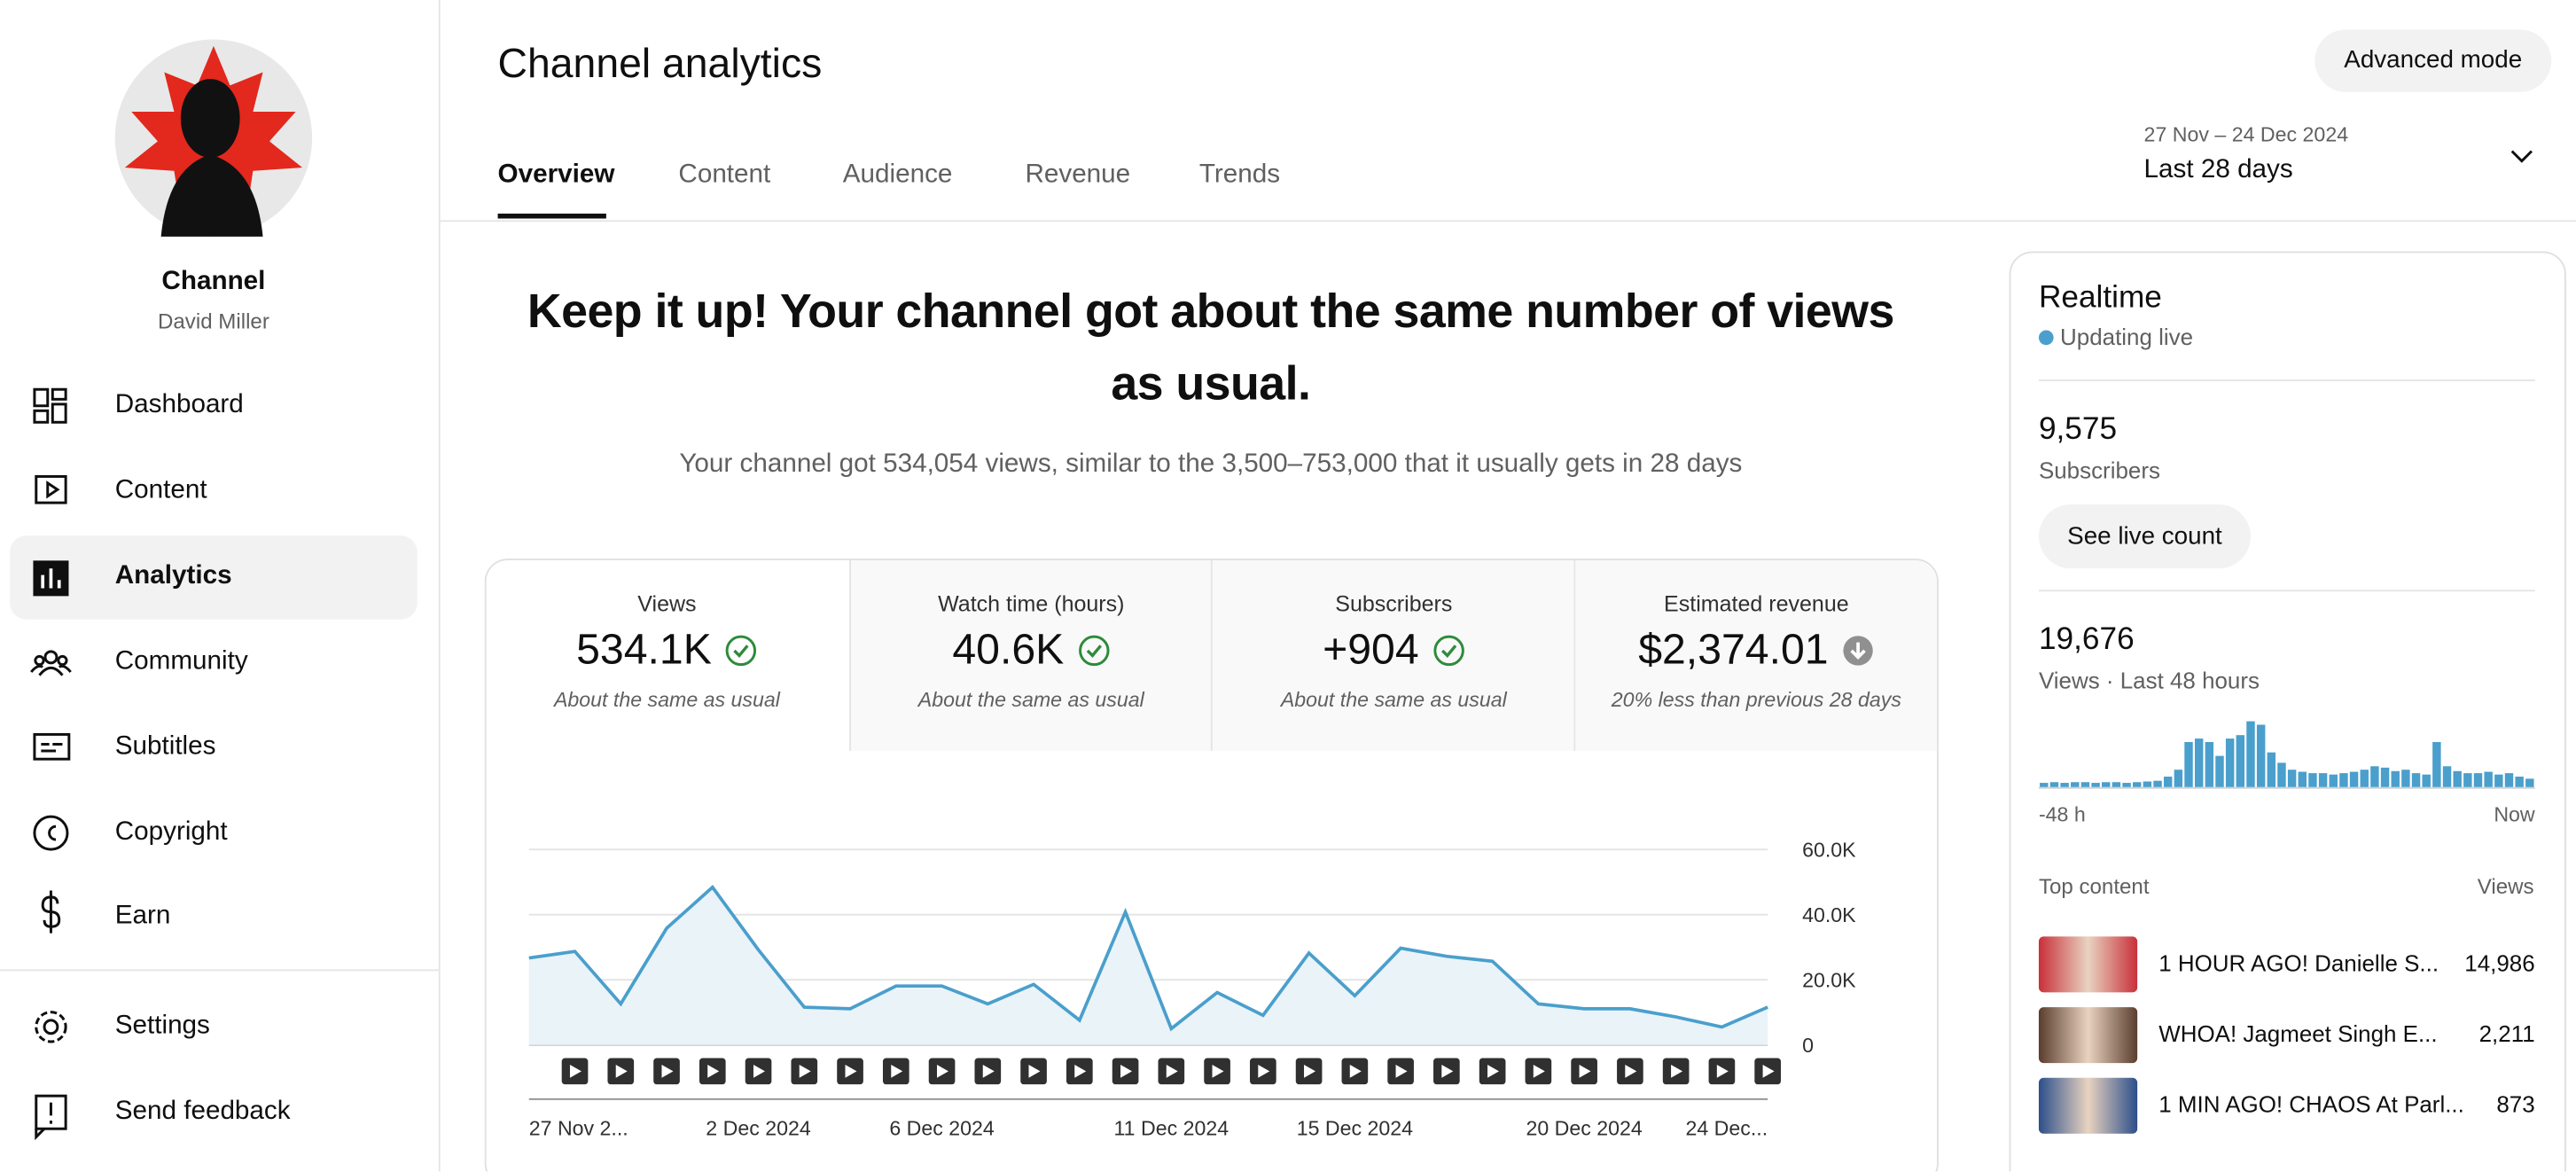 The height and width of the screenshot is (1172, 2576). What do you see at coordinates (2149, 680) in the screenshot?
I see `views-label: Views · Last 48 hours` at bounding box center [2149, 680].